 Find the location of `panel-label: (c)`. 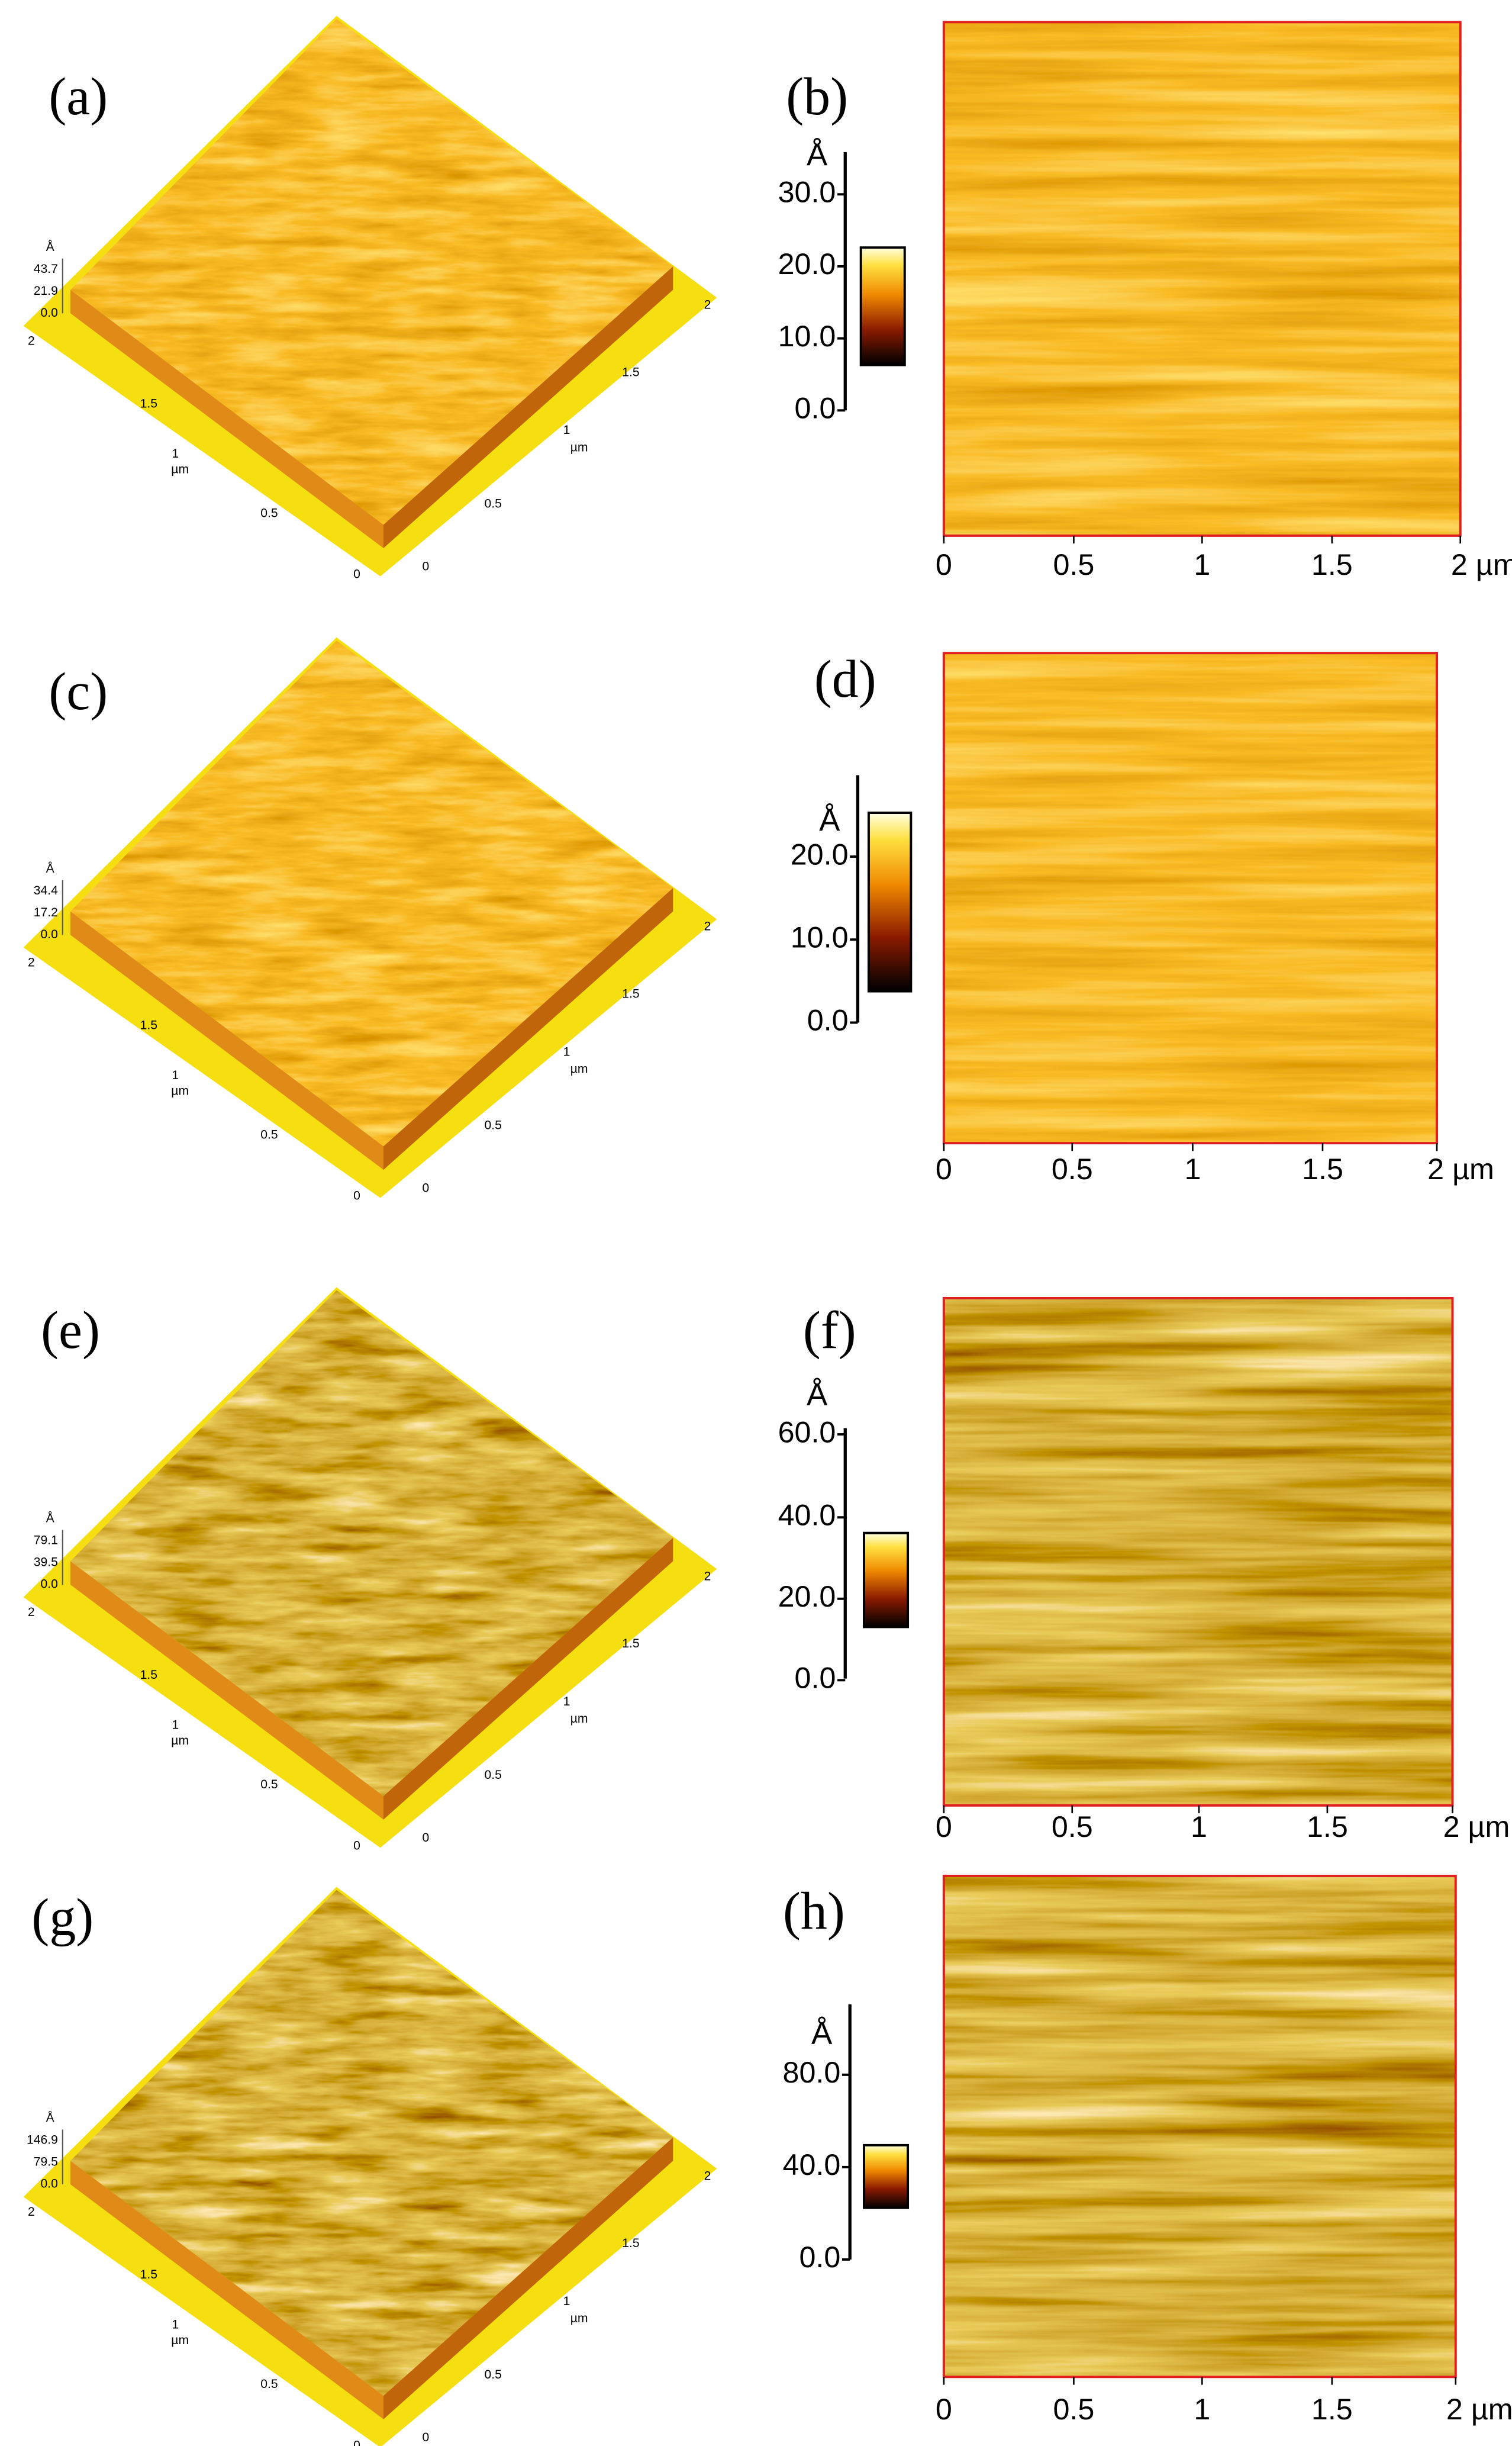

panel-label: (c) is located at coordinates (78, 691).